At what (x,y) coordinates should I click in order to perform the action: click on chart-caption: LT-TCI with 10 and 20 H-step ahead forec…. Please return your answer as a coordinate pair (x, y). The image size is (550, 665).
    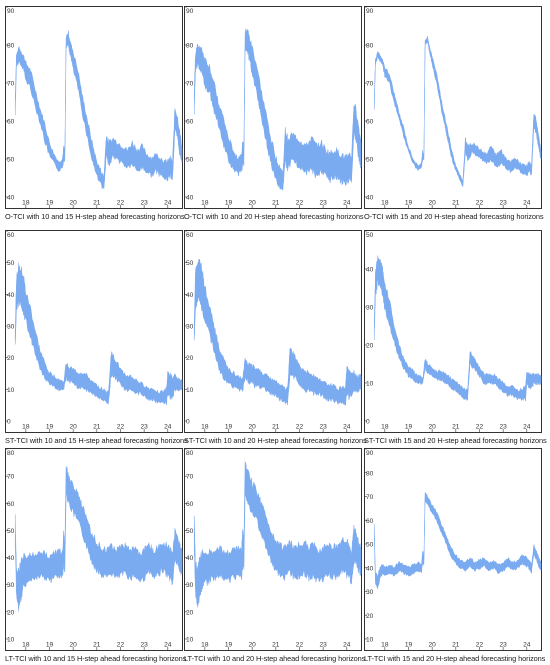
    Looking at the image, I should click on (275, 658).